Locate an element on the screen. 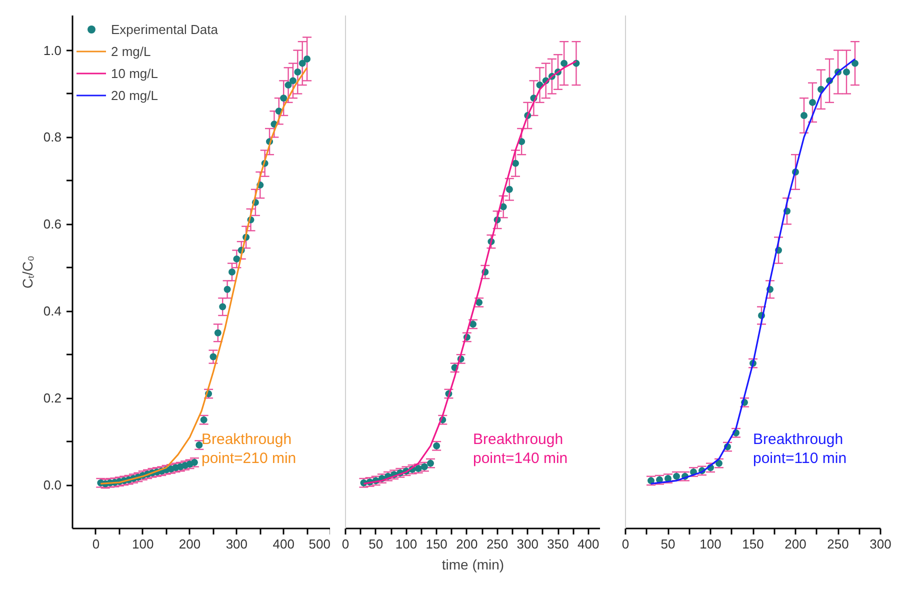 The height and width of the screenshot is (595, 899). legend-label: 2 mg/L is located at coordinates (131, 51).